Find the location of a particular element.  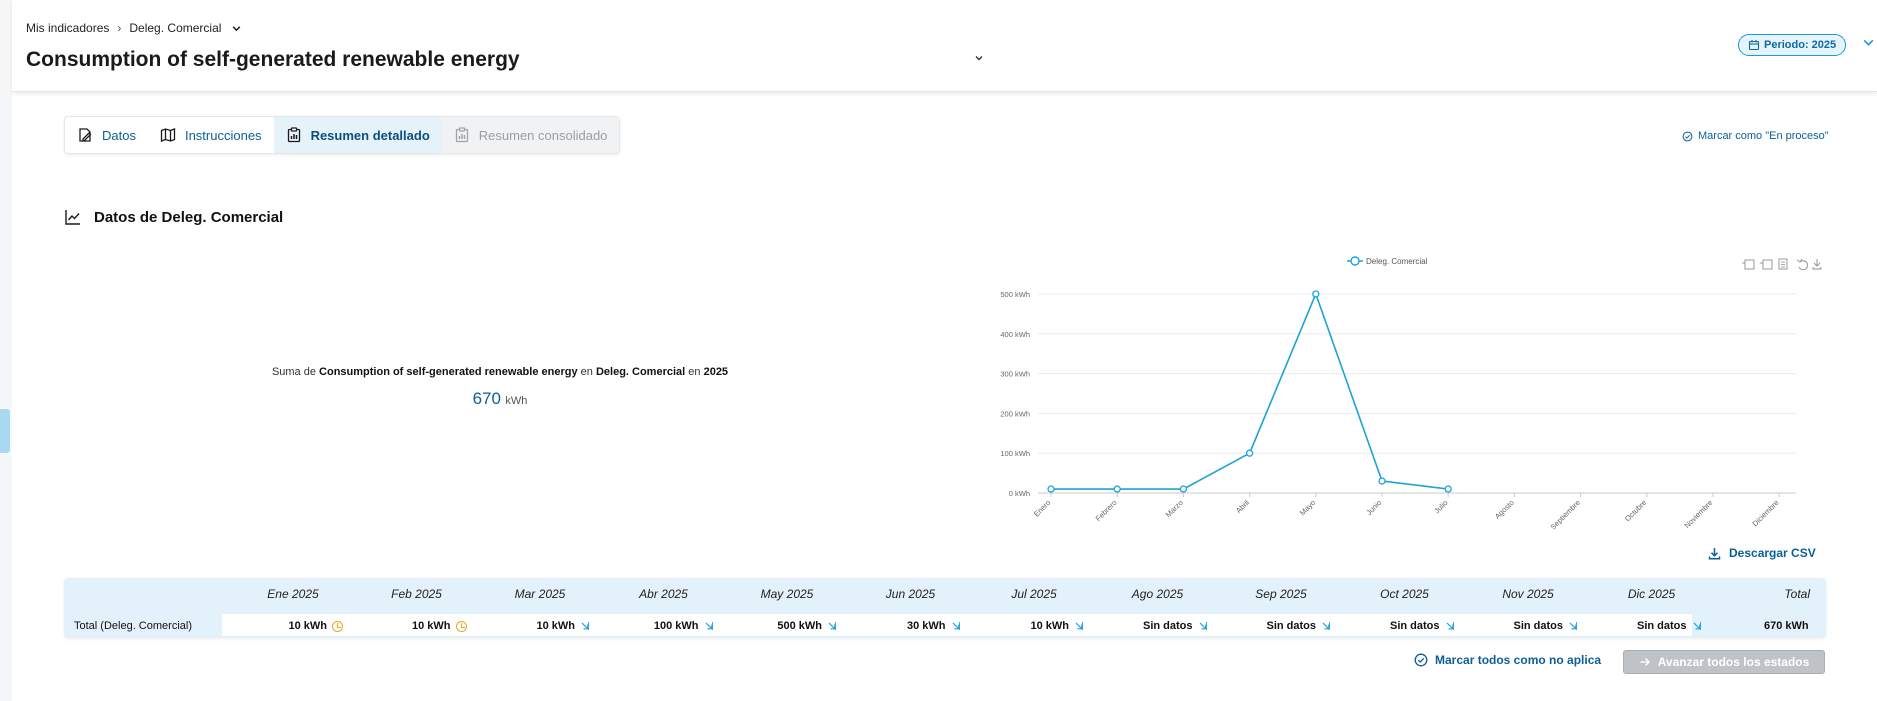

x-tick-label: Diciembre is located at coordinates (1765, 513).